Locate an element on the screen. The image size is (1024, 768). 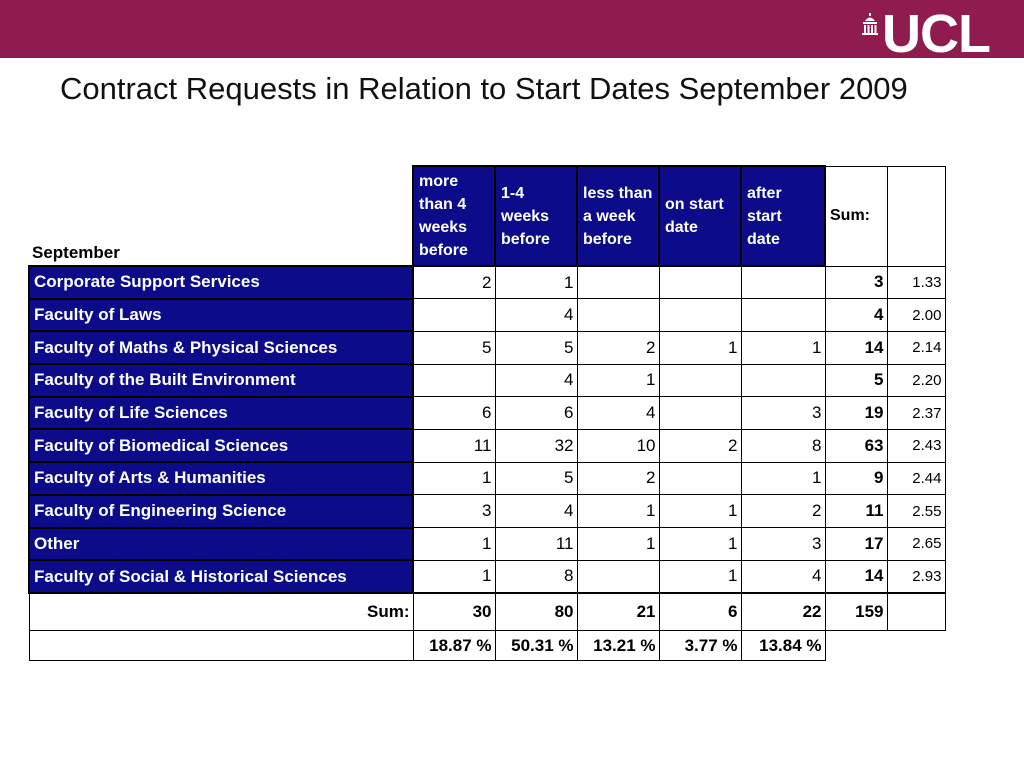
sum-cell: 6 is located at coordinates (700, 611).